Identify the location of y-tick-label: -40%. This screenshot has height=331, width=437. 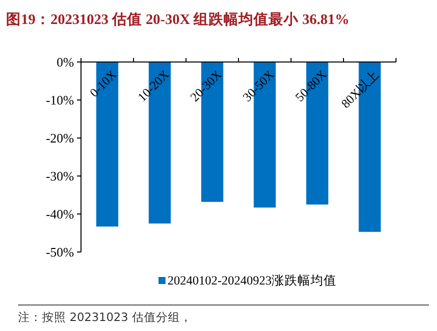
(60, 214).